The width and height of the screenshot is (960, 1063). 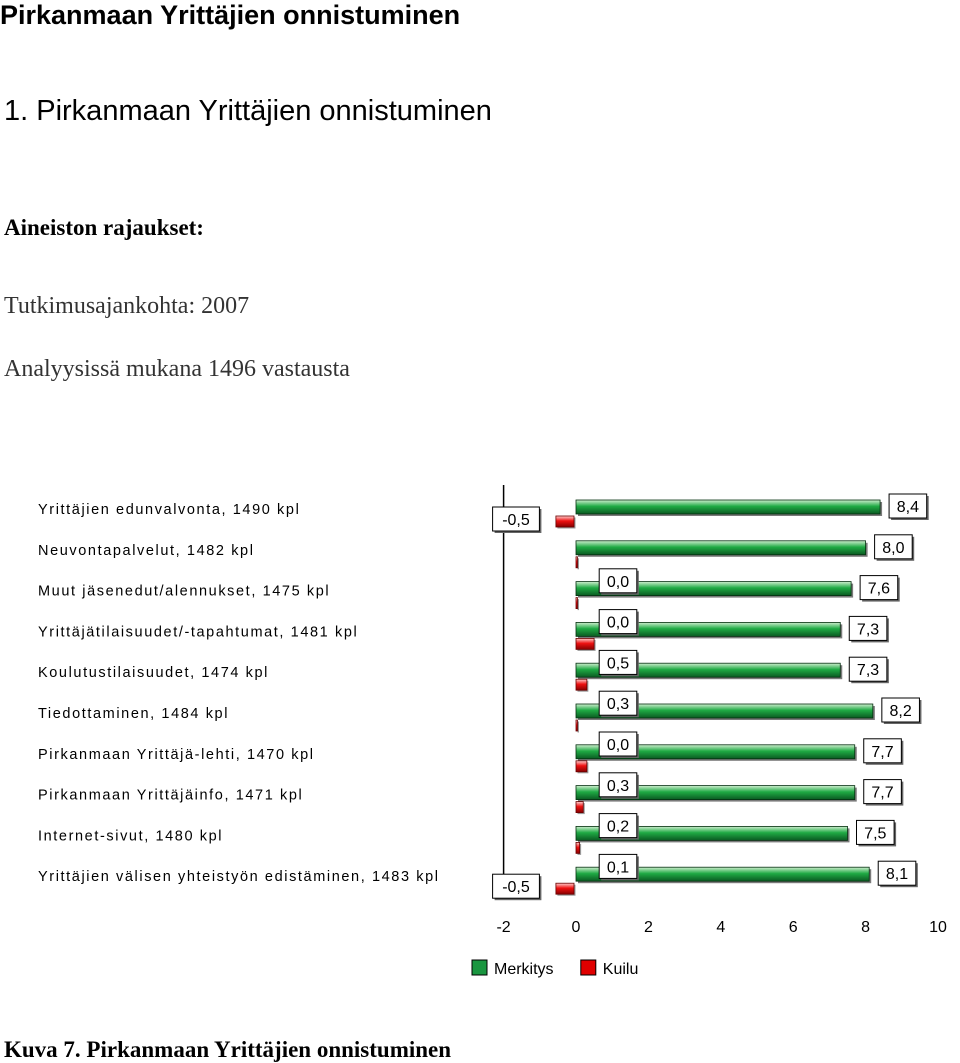 What do you see at coordinates (938, 927) in the screenshot?
I see `x-tick-label: 10` at bounding box center [938, 927].